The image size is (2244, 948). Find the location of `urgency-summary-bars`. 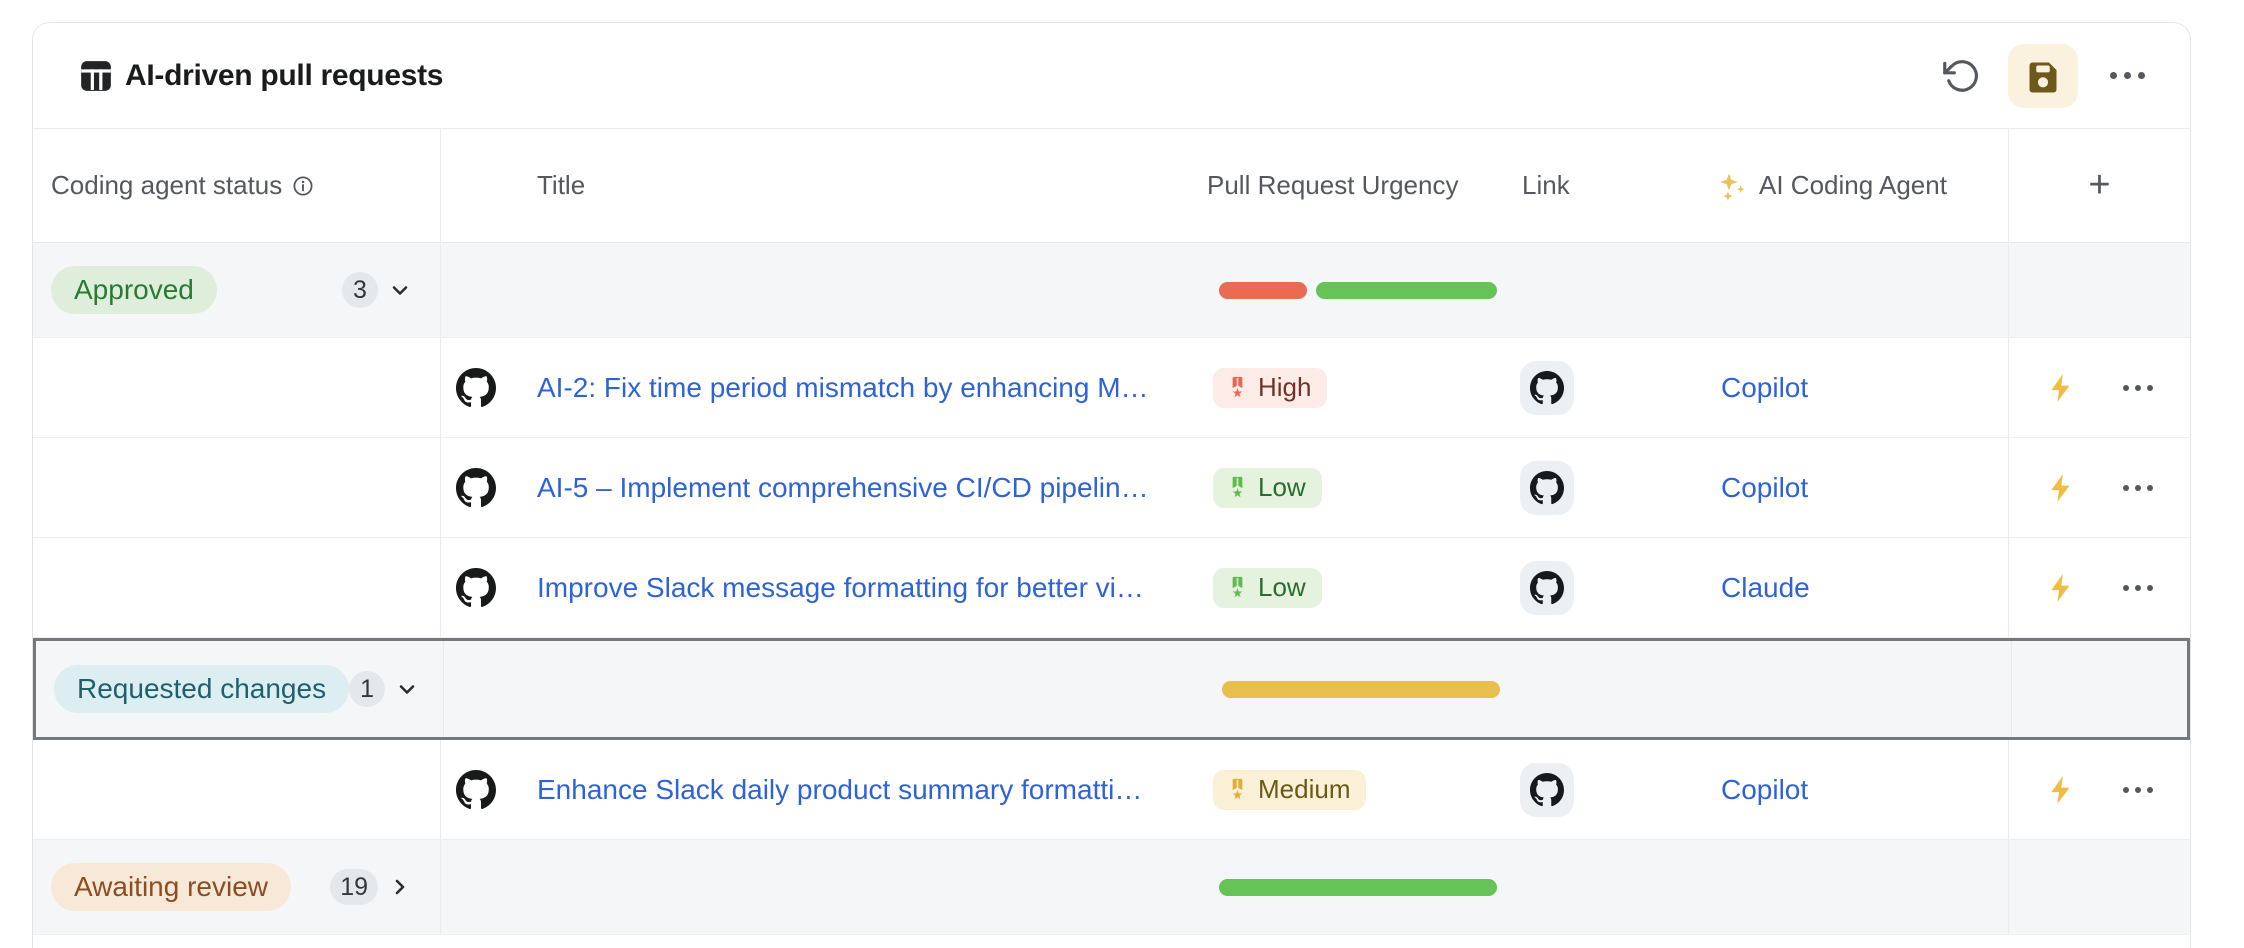

urgency-summary-bars is located at coordinates (1358, 290).